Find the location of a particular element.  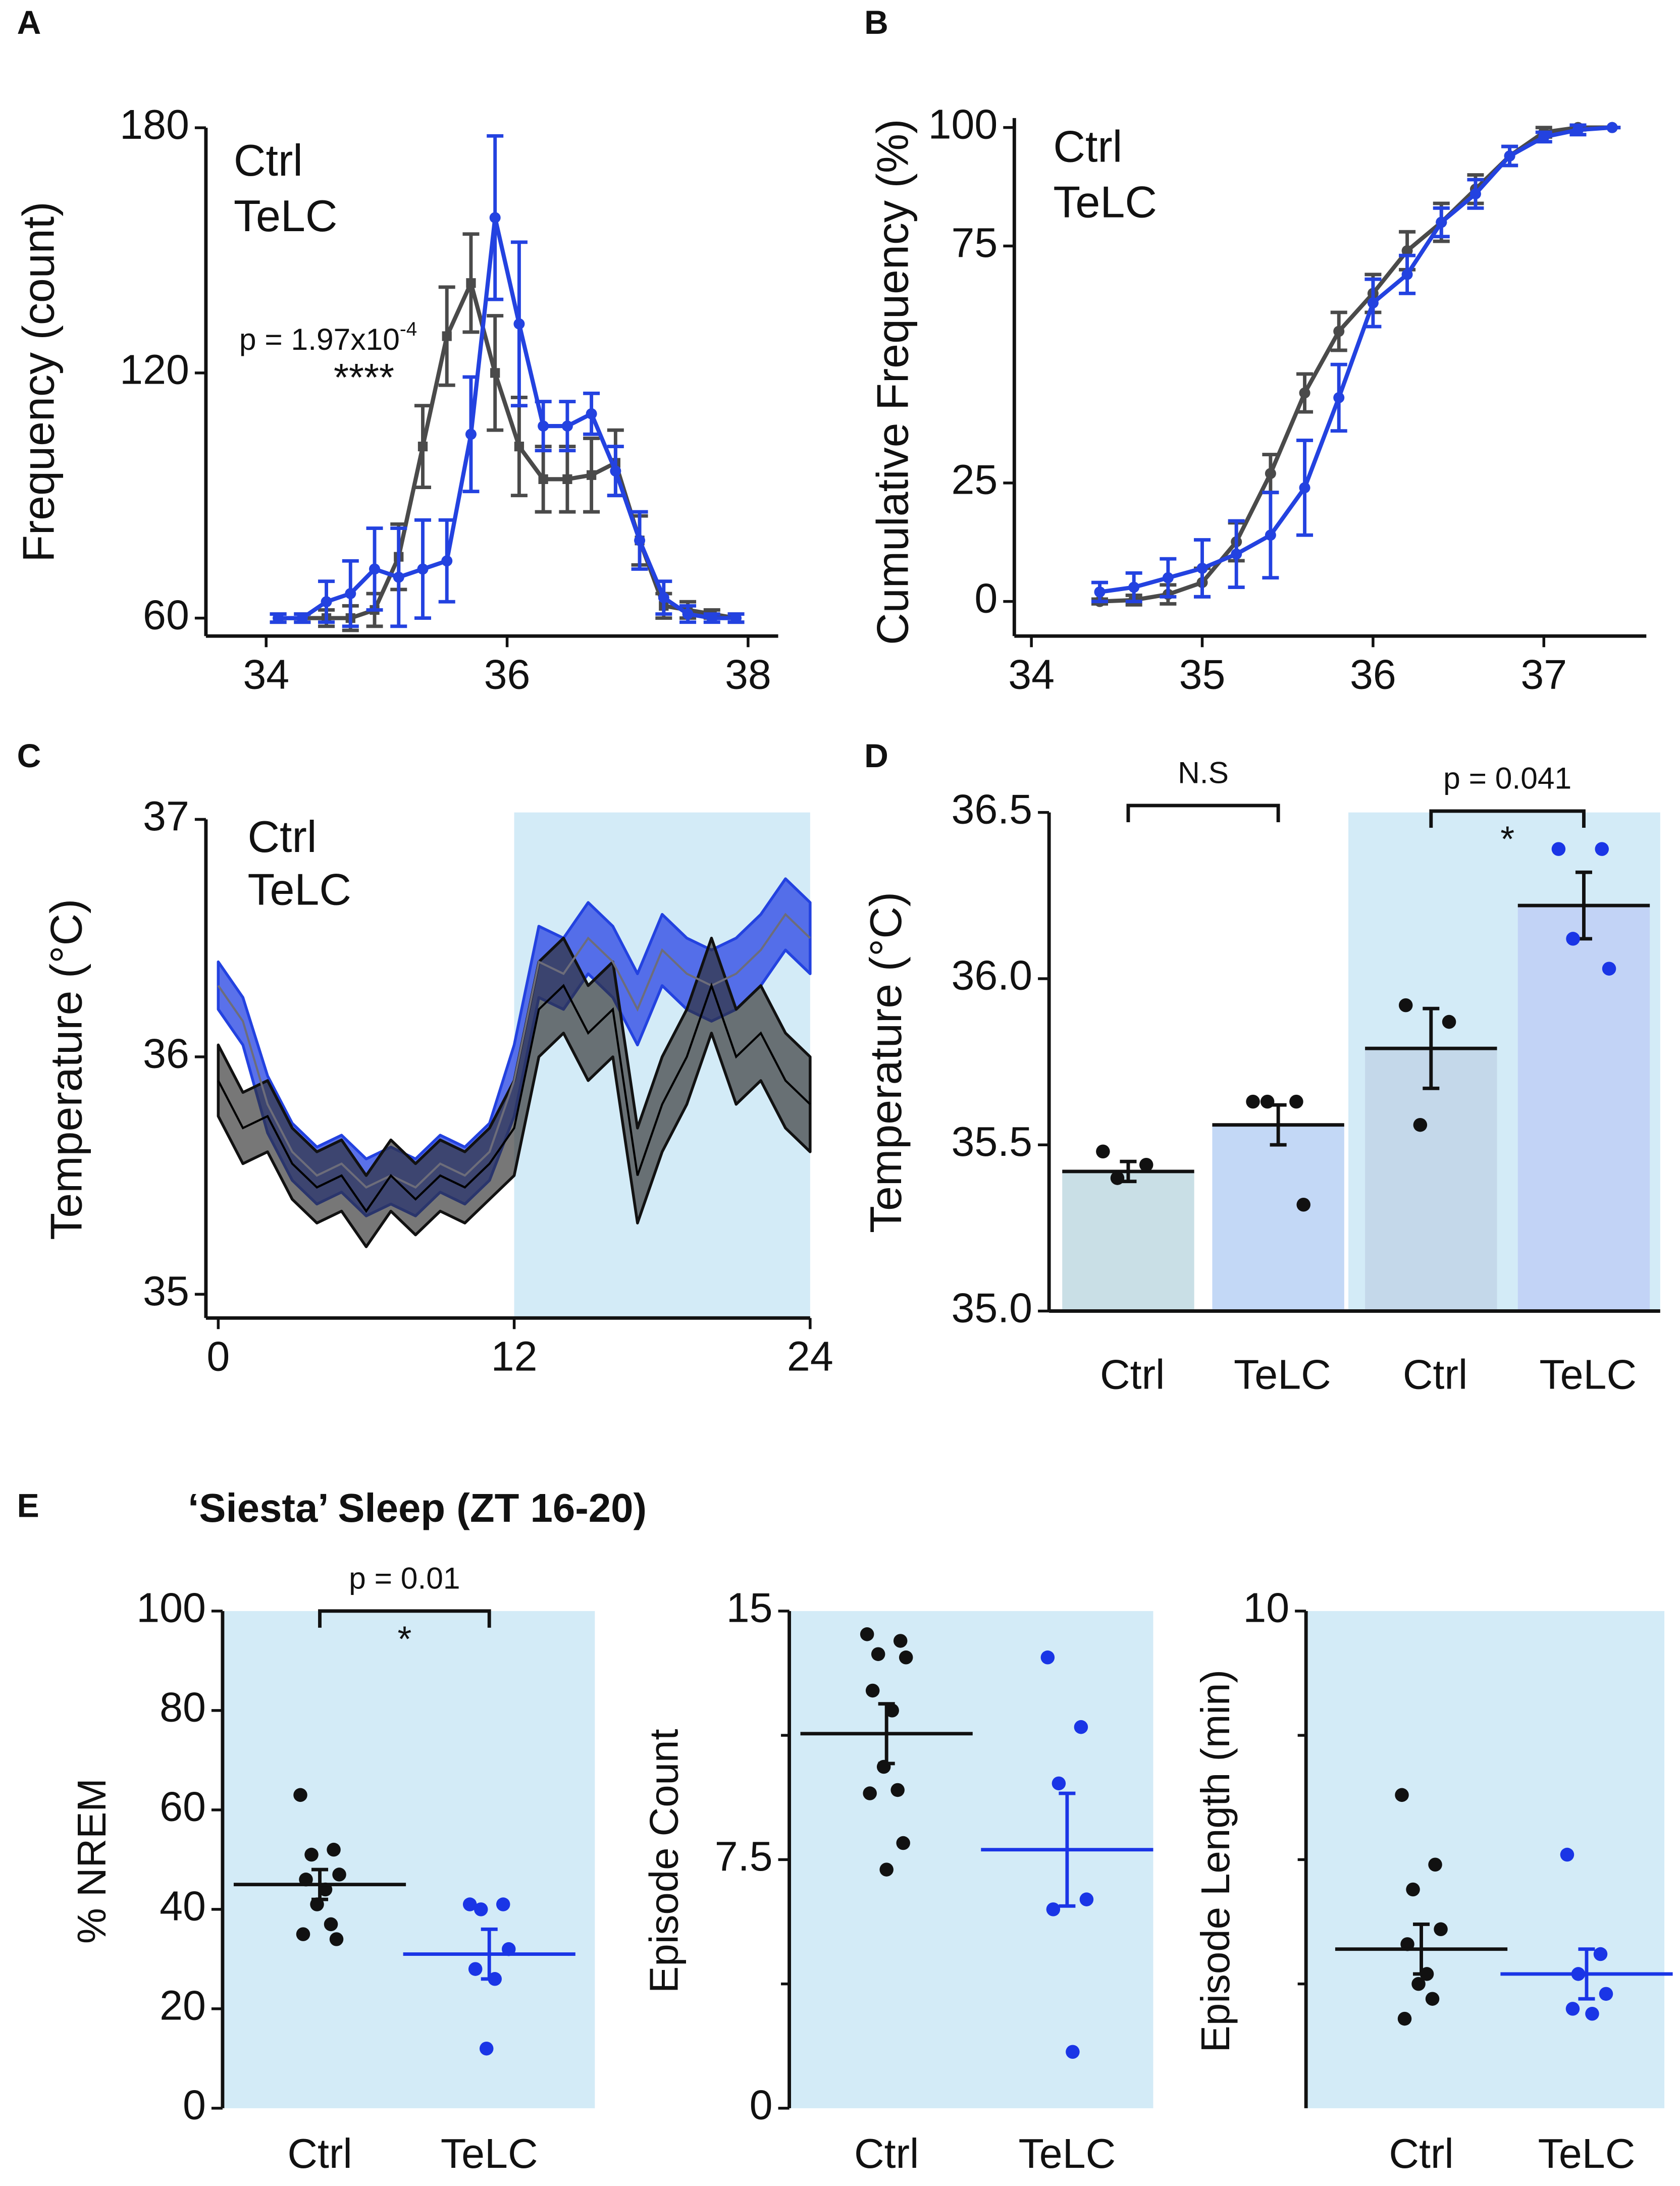

y-tick-label: 10 is located at coordinates (1266, 1608).